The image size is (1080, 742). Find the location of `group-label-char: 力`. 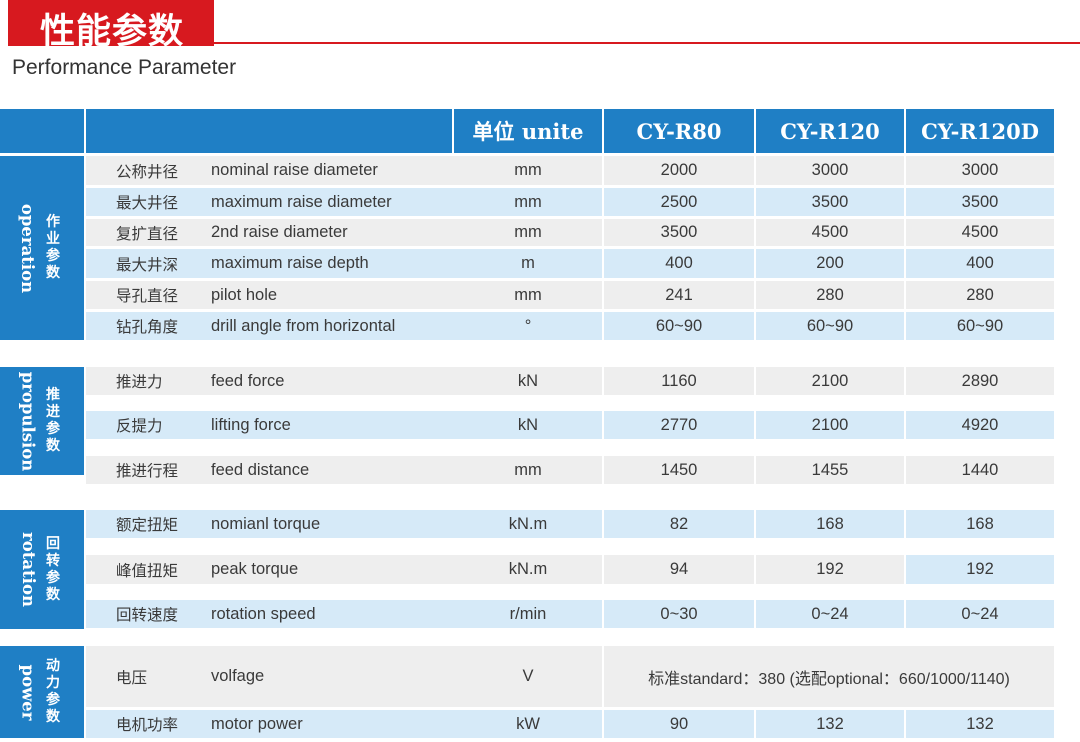

group-label-char: 力 is located at coordinates (53, 683).